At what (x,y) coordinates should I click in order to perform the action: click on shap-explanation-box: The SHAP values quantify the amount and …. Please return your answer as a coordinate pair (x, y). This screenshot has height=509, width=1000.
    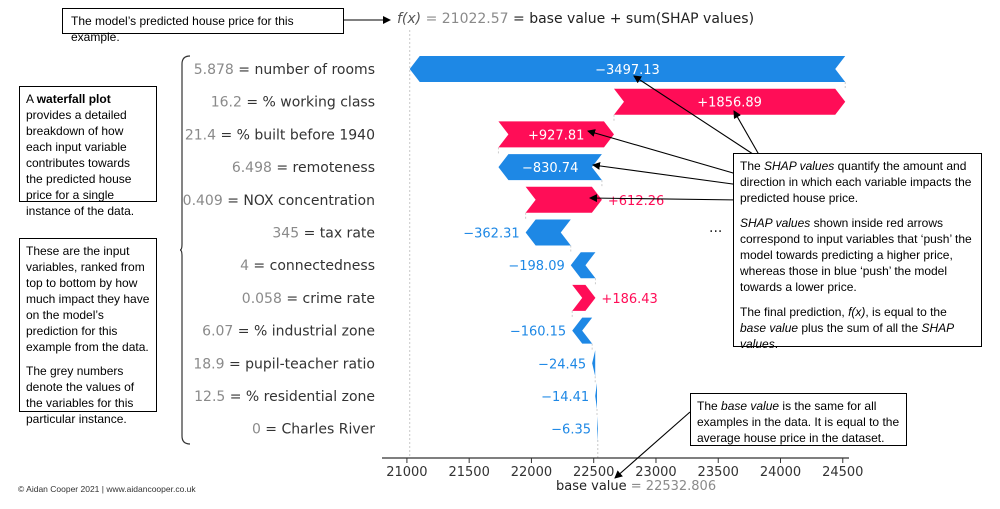
    Looking at the image, I should click on (857, 252).